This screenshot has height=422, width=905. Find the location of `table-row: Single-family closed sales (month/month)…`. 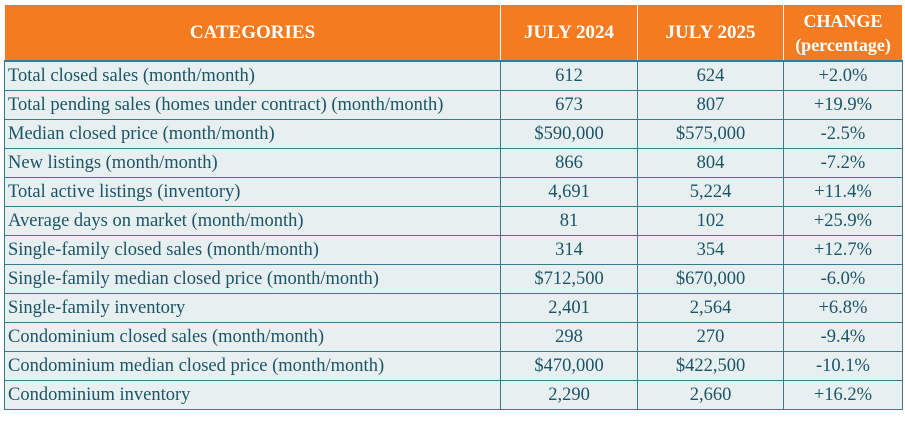

table-row: Single-family closed sales (month/month)… is located at coordinates (453, 250).